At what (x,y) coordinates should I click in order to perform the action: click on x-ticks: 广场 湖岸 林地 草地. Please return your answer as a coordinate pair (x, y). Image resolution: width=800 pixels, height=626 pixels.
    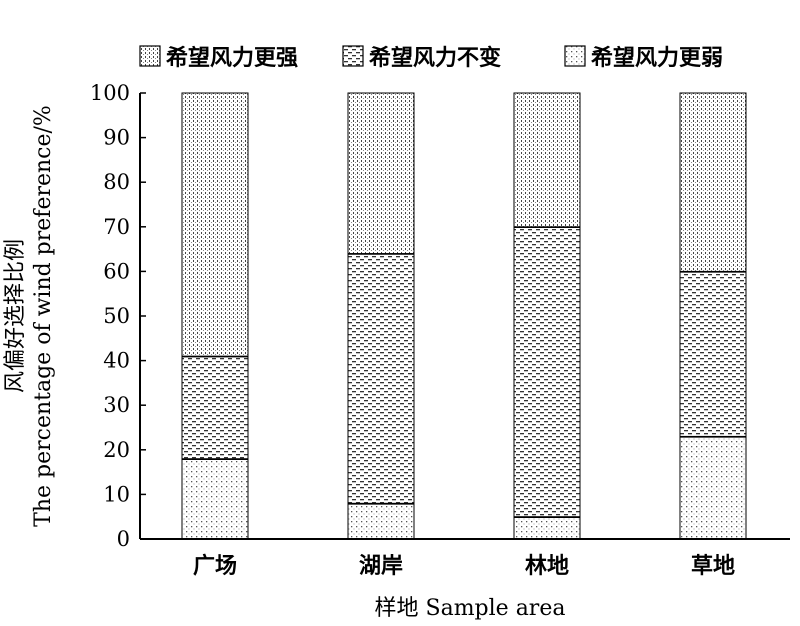
    Looking at the image, I should click on (464, 566).